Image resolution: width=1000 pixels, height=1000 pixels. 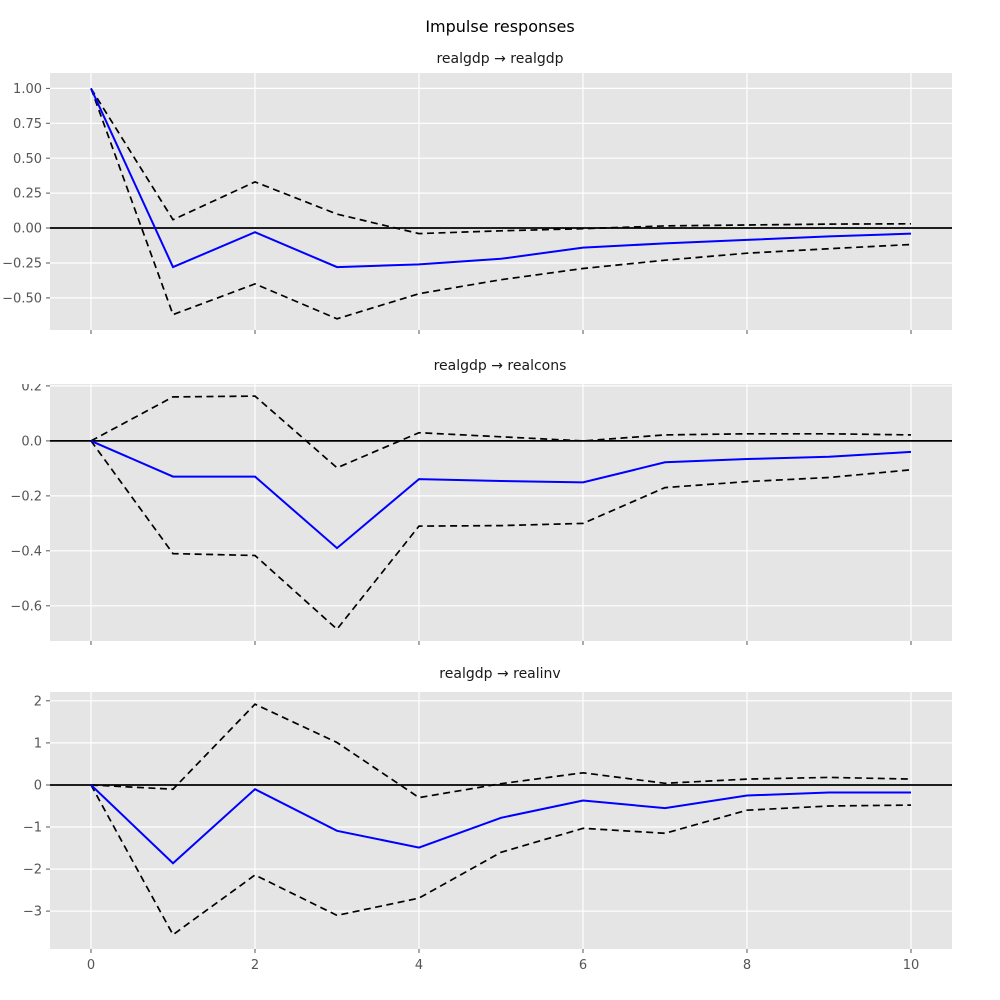 I want to click on y-tick-label: −0.25, so click(x=22, y=264).